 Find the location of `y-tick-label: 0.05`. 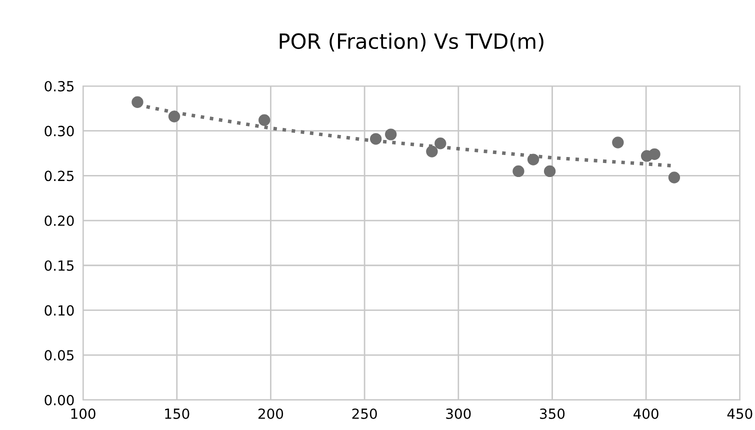

y-tick-label: 0.05 is located at coordinates (59, 355).